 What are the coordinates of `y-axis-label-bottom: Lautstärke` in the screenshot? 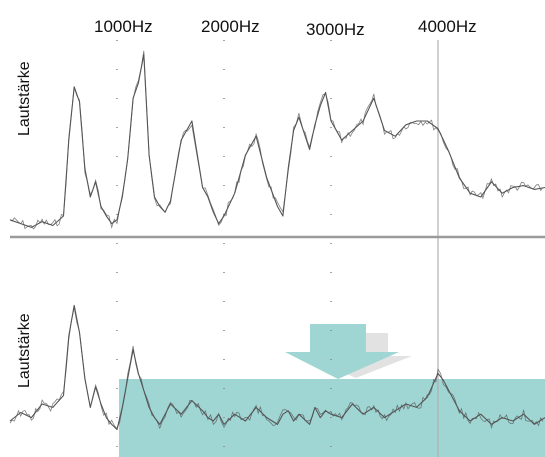 It's located at (24, 350).